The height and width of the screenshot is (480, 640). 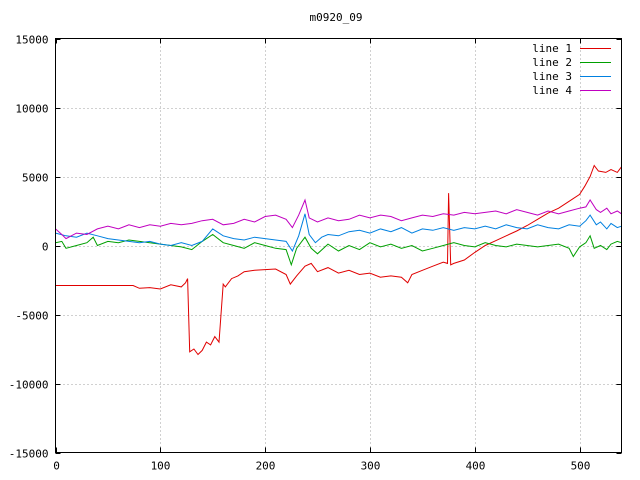 What do you see at coordinates (29, 385) in the screenshot?
I see `y-tick-label: -10000` at bounding box center [29, 385].